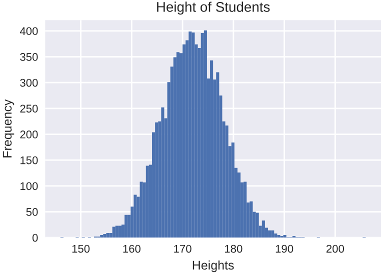  Describe the element at coordinates (285, 248) in the screenshot. I see `x-tick-label: 190` at that location.